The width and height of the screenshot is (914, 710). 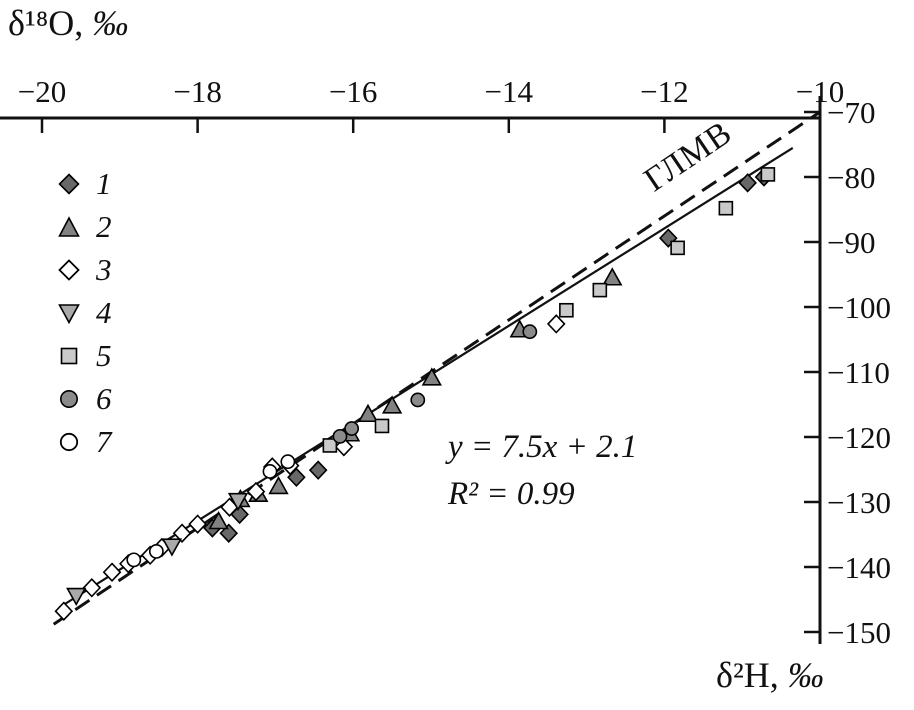 What do you see at coordinates (542, 471) in the screenshot?
I see `regression-annotation: y = 7.5x + 2.1 R² = 0.99` at bounding box center [542, 471].